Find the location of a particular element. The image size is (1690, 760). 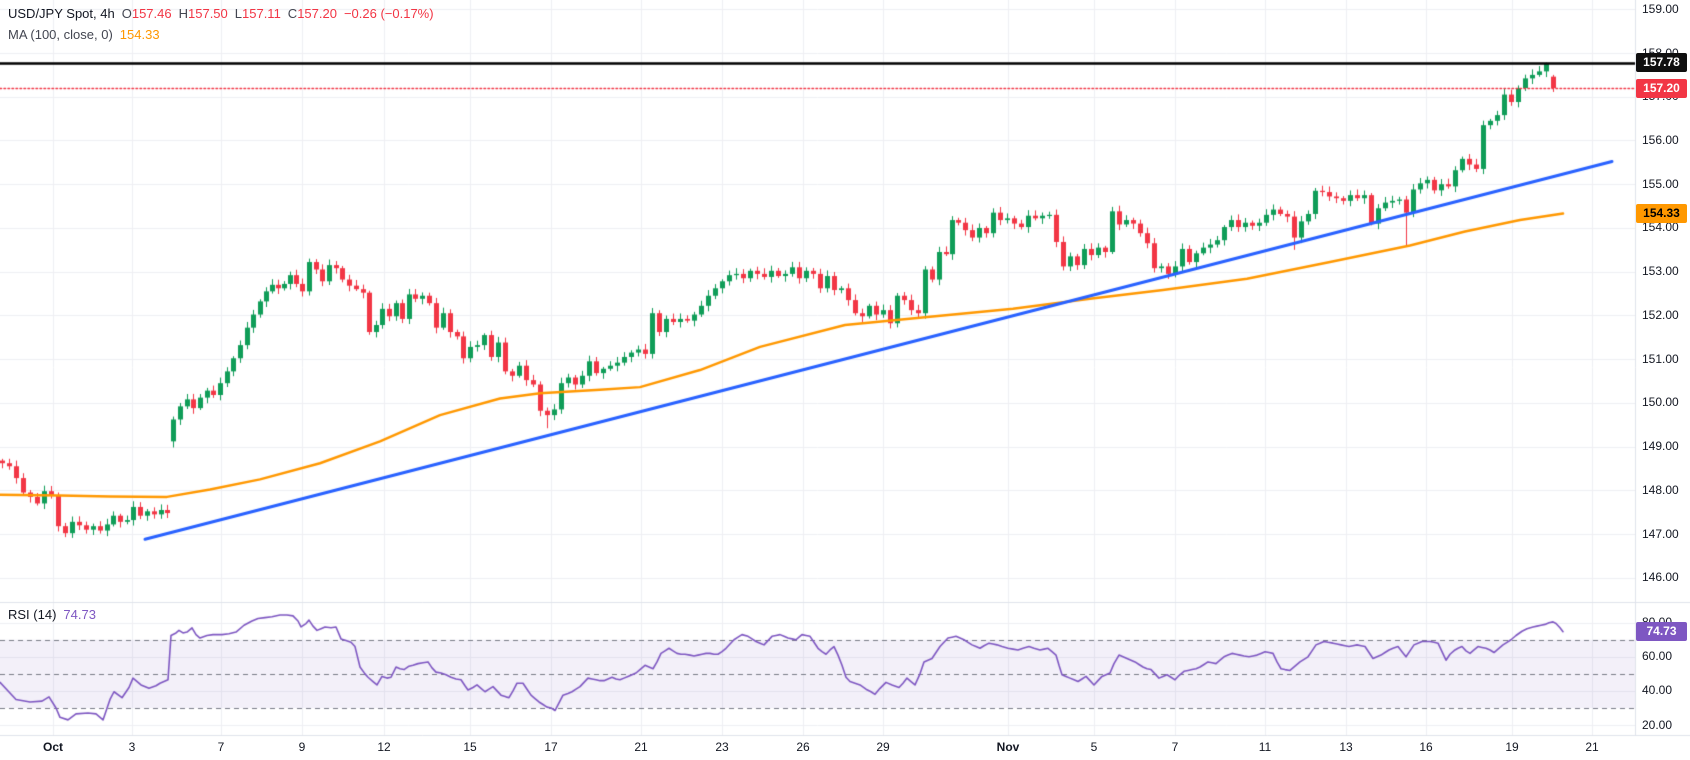

price-badge: 157.20 is located at coordinates (1661, 88).